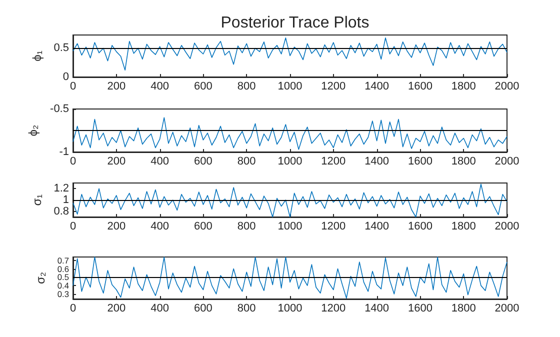 This screenshot has height=337, width=560. Describe the element at coordinates (61, 211) in the screenshot. I see `y-tick-label: 0.8` at that location.